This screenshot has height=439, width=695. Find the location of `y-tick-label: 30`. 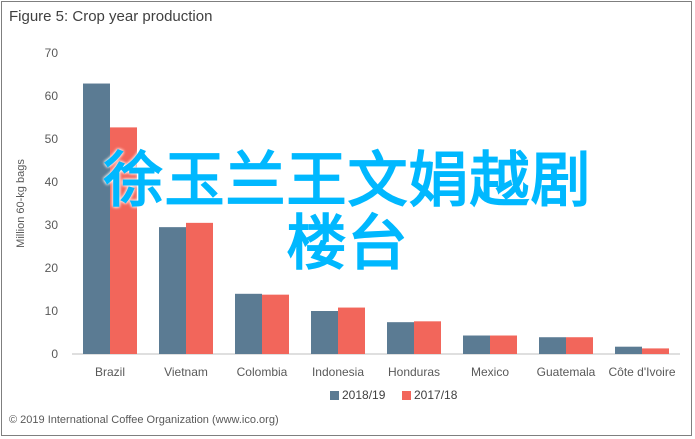

y-tick-label: 30 is located at coordinates (52, 225).